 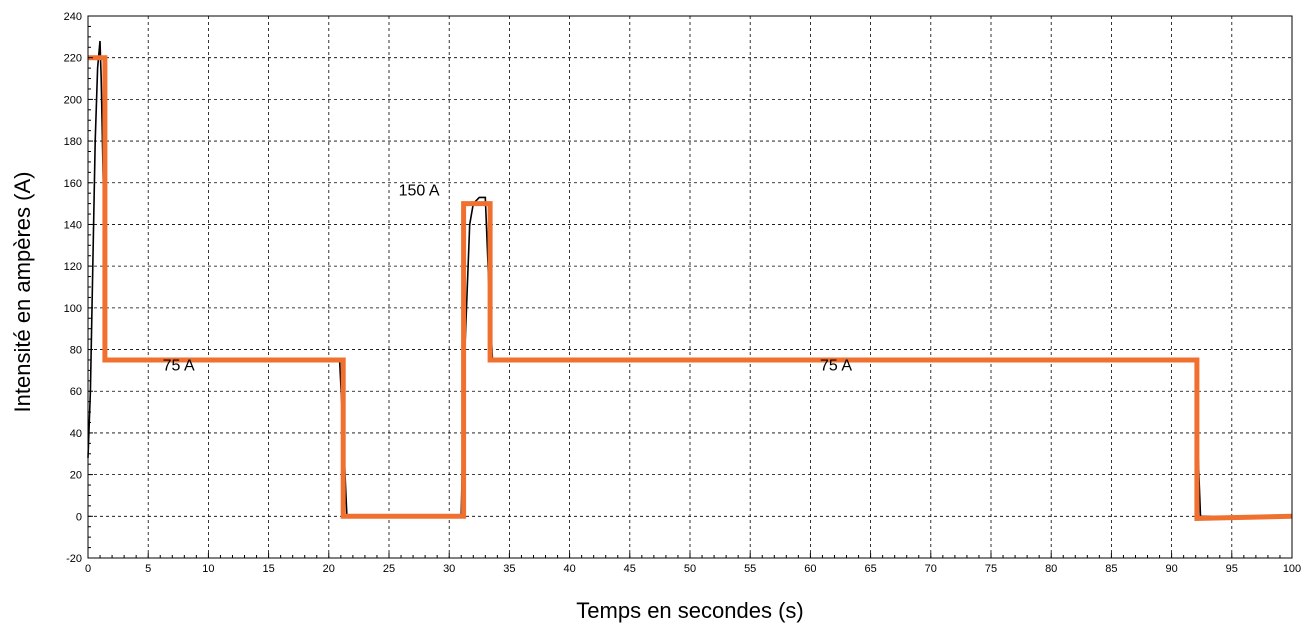 I want to click on y-tick-label: 180, so click(x=73, y=142).